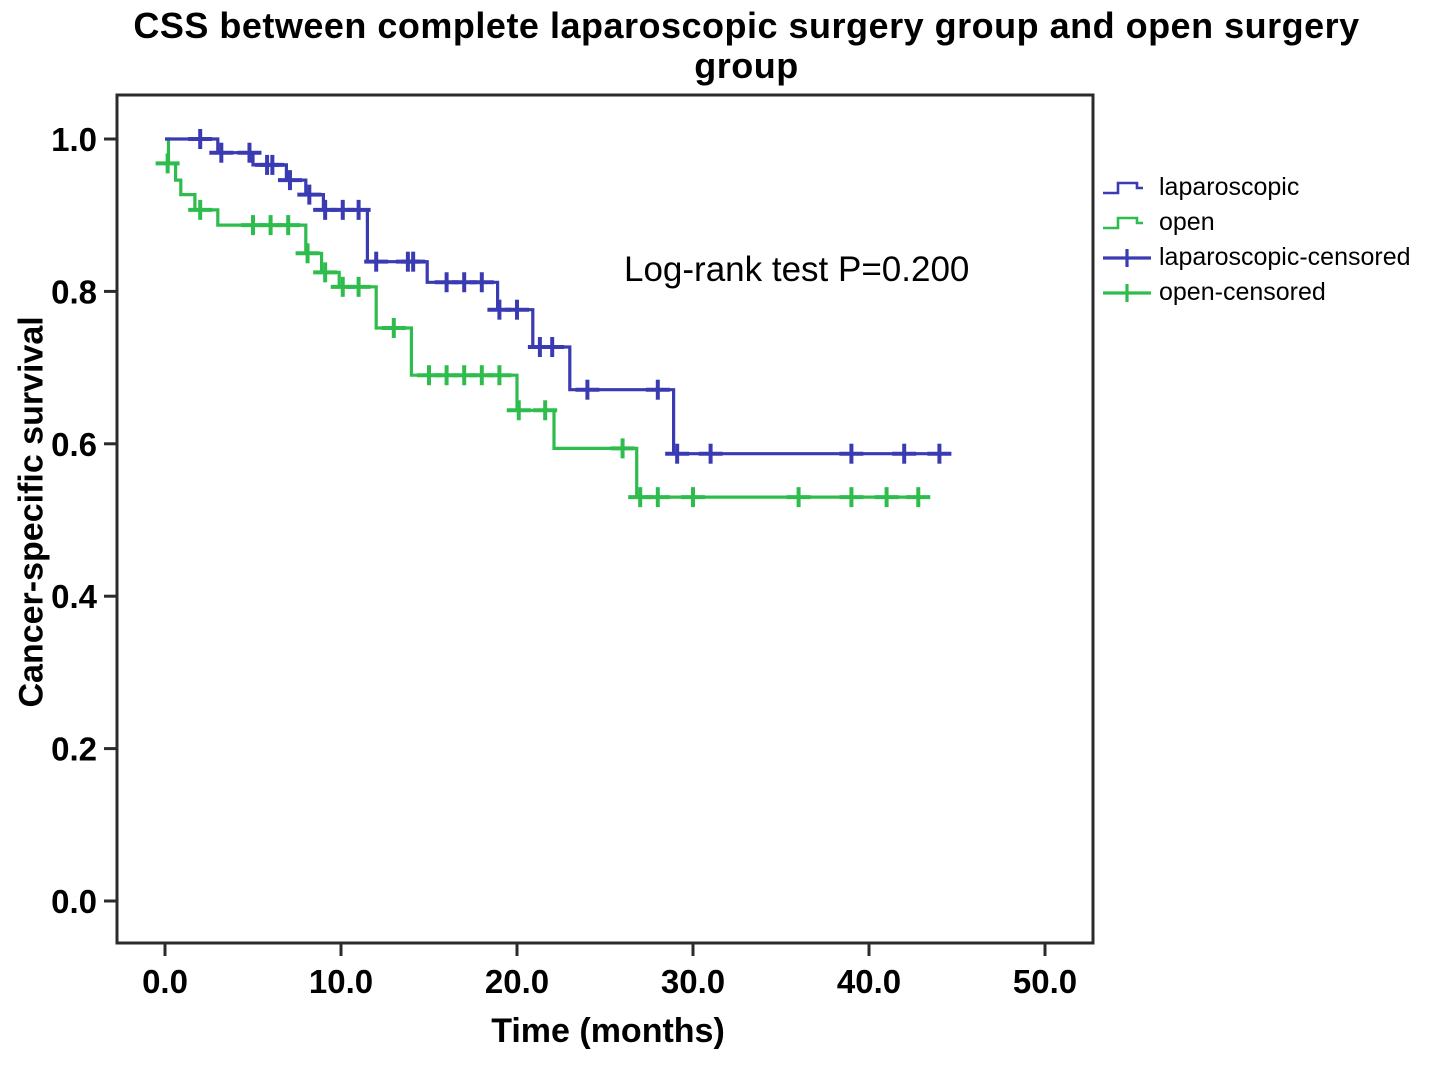  Describe the element at coordinates (1045, 981) in the screenshot. I see `x-tick-label: 50.0` at that location.